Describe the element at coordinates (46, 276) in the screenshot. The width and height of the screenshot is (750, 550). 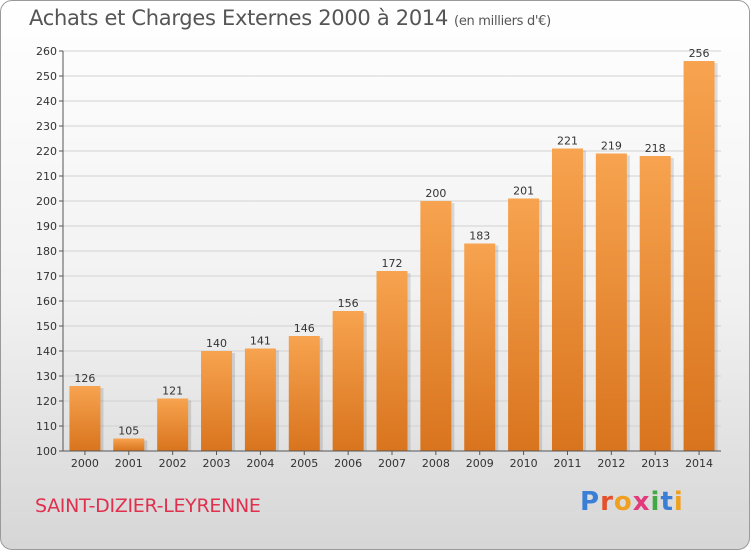
I see `y-tick-label: 170` at that location.